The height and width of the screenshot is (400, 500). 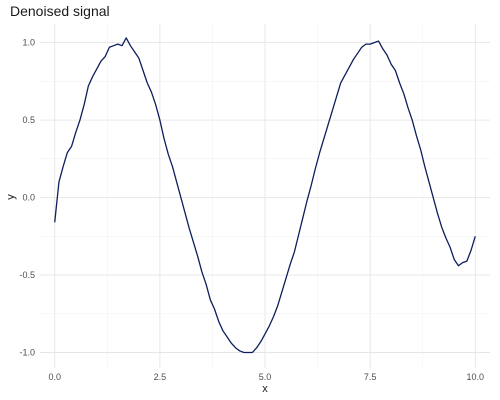 What do you see at coordinates (54, 377) in the screenshot?
I see `x-tick-label: 0.0` at bounding box center [54, 377].